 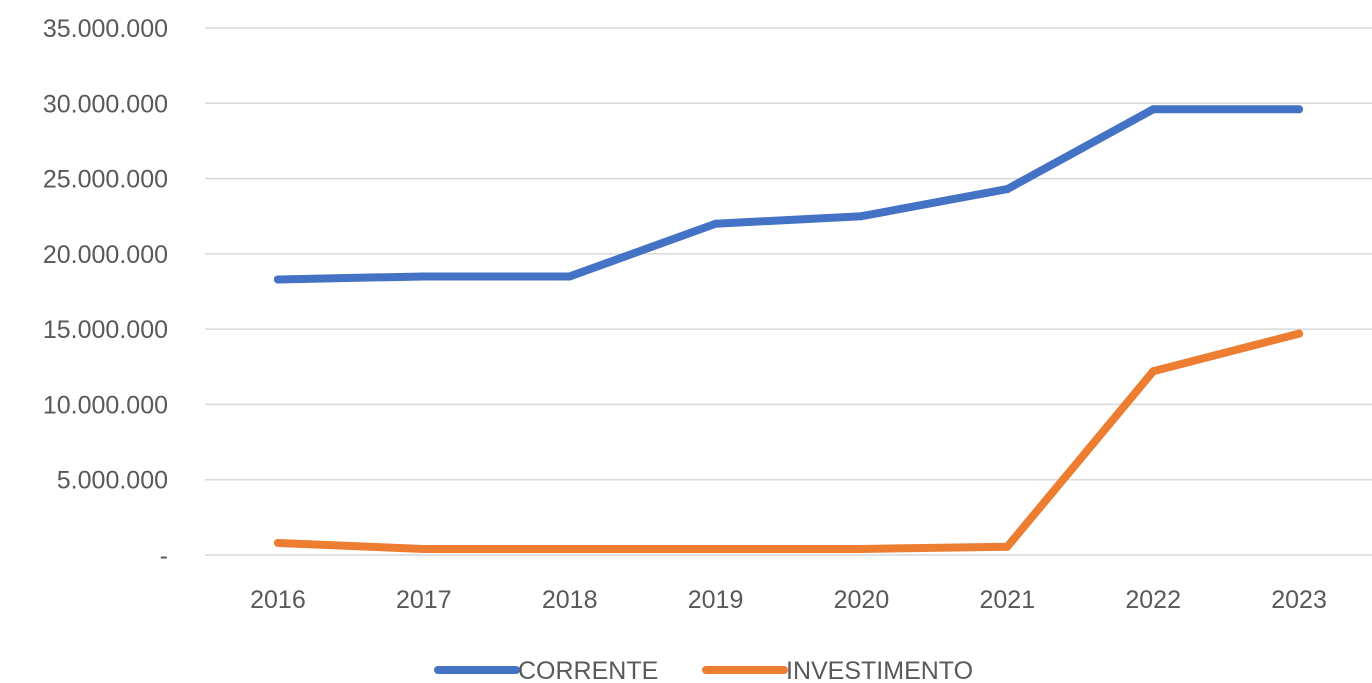 I want to click on x-tick-label: 2023, so click(x=1299, y=600).